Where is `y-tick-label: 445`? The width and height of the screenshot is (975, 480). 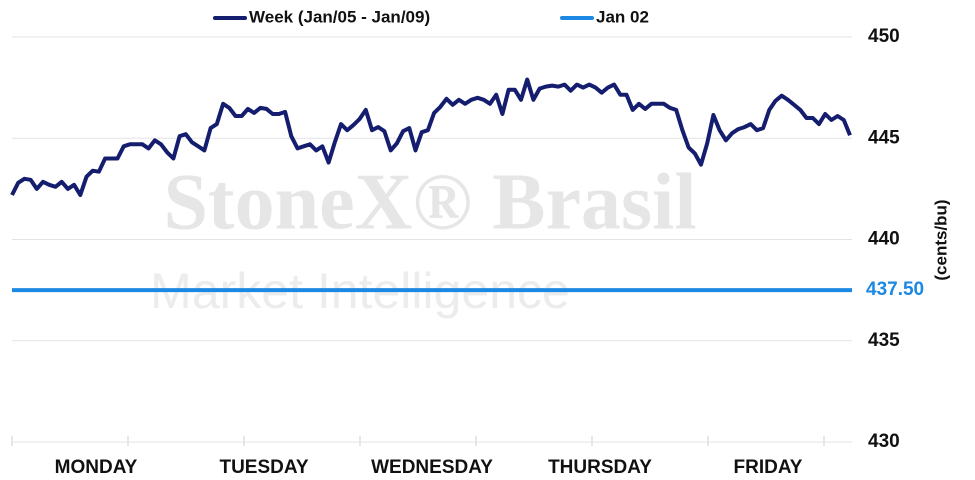
y-tick-label: 445 is located at coordinates (884, 137).